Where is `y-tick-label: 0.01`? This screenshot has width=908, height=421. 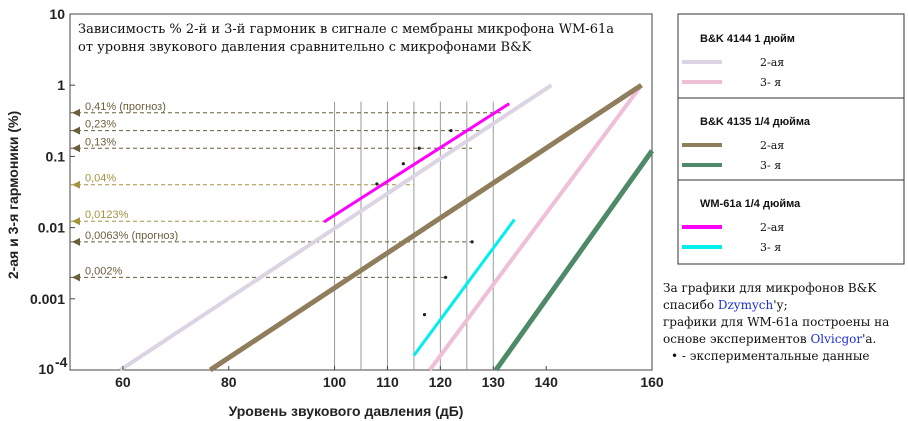 y-tick-label: 0.01 is located at coordinates (51, 228).